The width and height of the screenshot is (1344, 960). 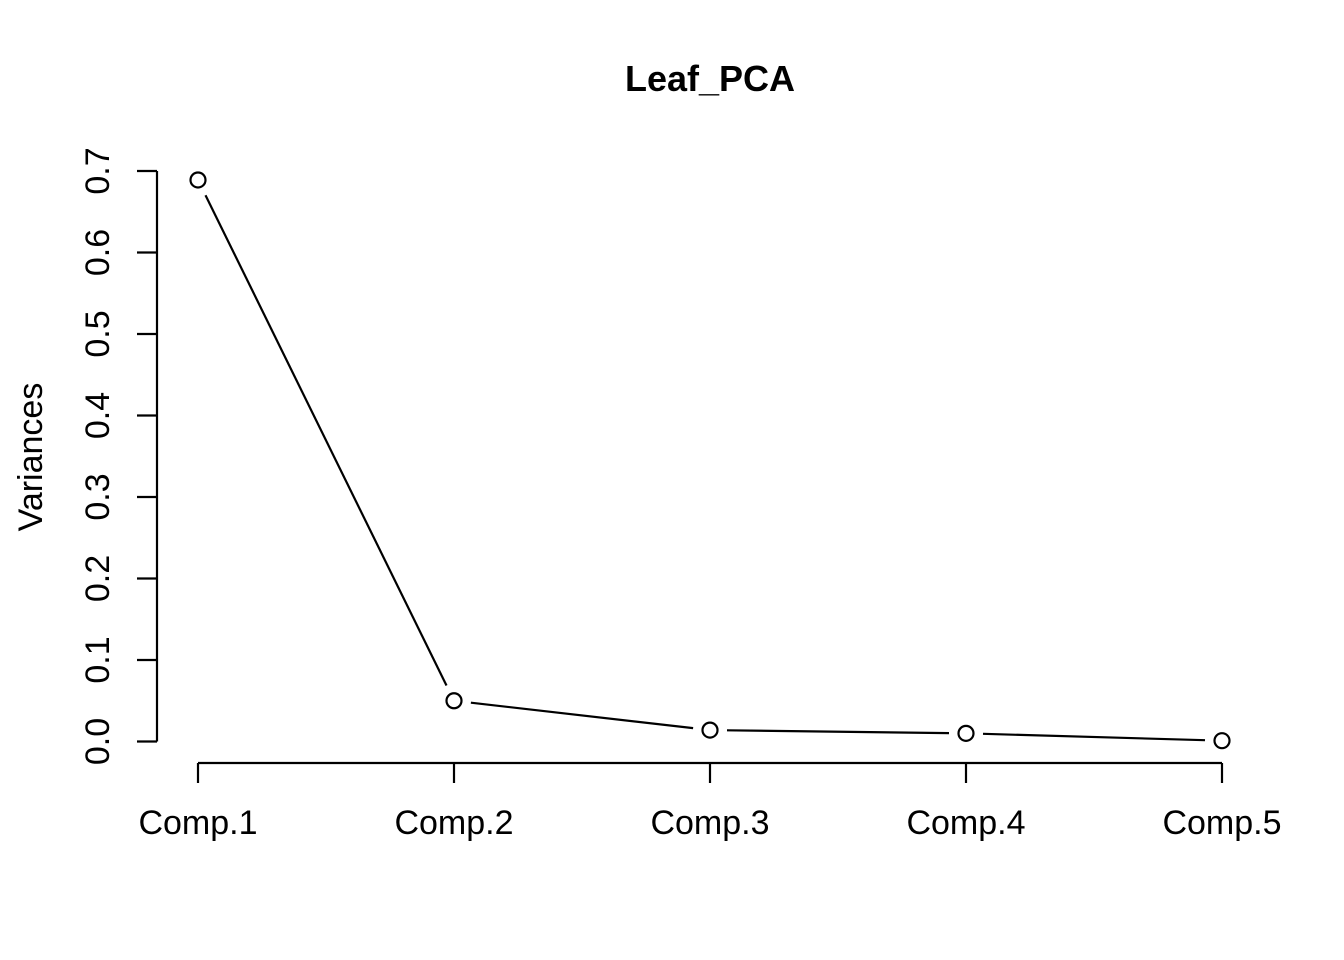 I want to click on y-tick-label: 0.0, so click(x=98, y=741).